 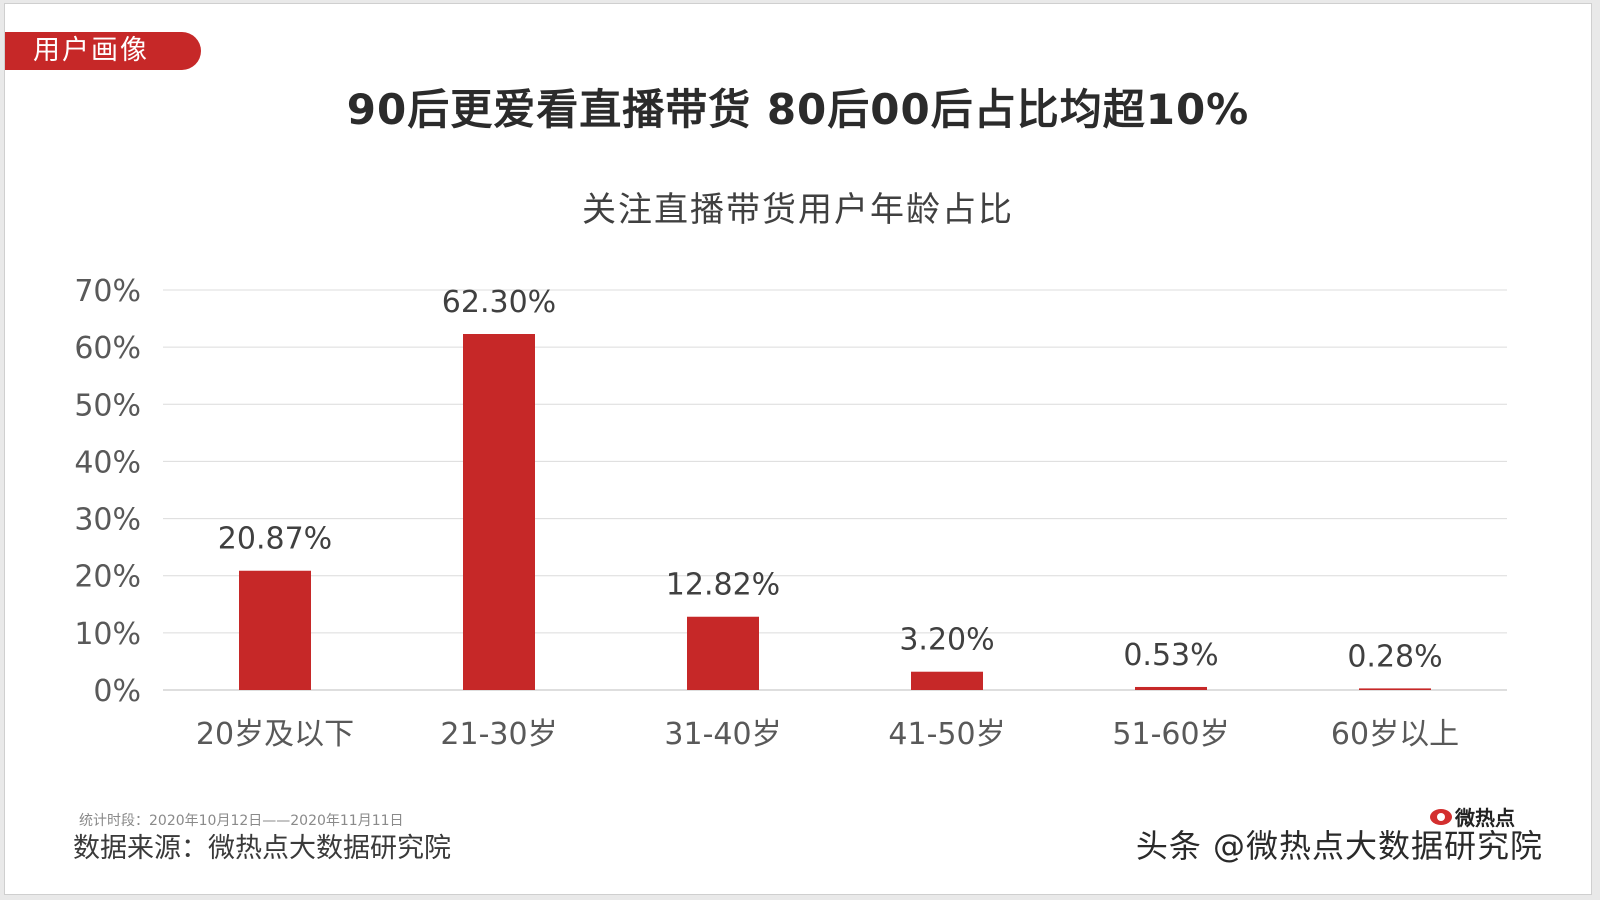 What do you see at coordinates (498, 734) in the screenshot?
I see `x-tick-label: 21-30岁` at bounding box center [498, 734].